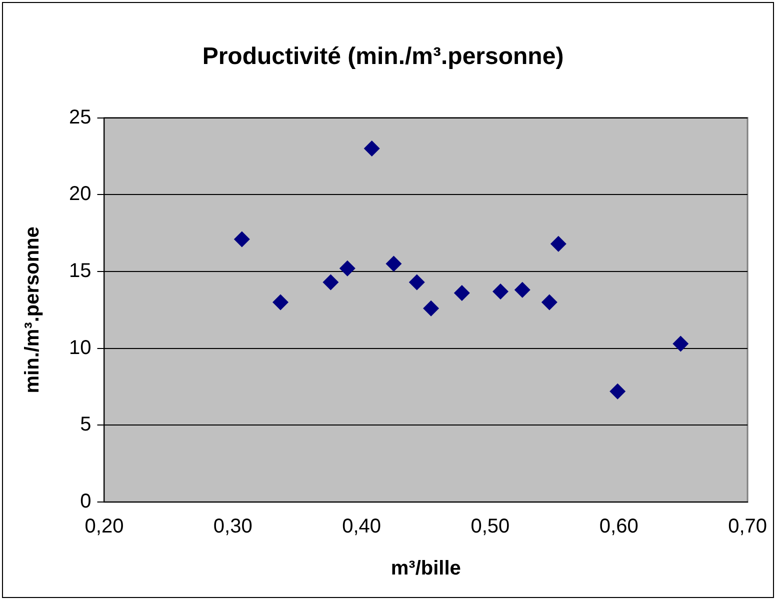 The image size is (776, 600). Describe the element at coordinates (33, 310) in the screenshot. I see `y-axis-title: min./m³.personne` at that location.